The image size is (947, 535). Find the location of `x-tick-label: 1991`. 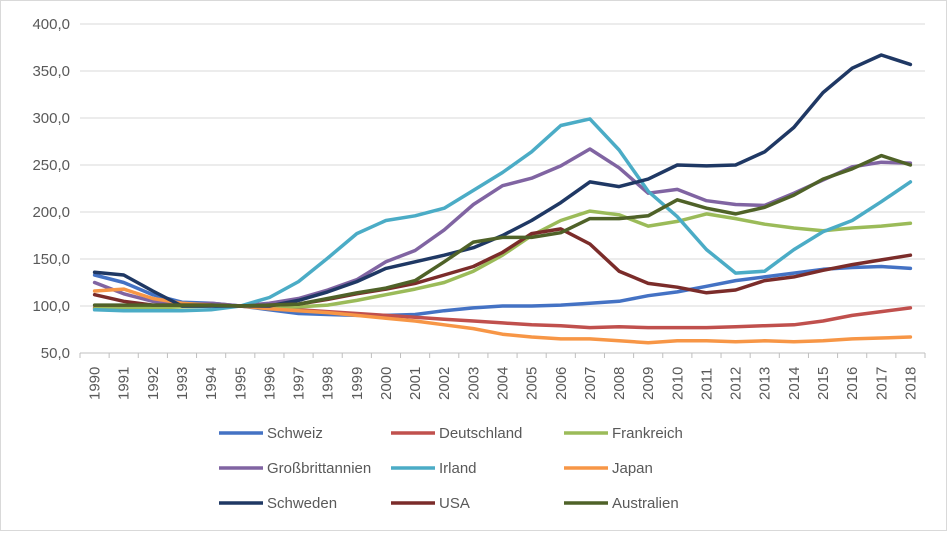

x-tick-label: 1991 is located at coordinates (124, 383).